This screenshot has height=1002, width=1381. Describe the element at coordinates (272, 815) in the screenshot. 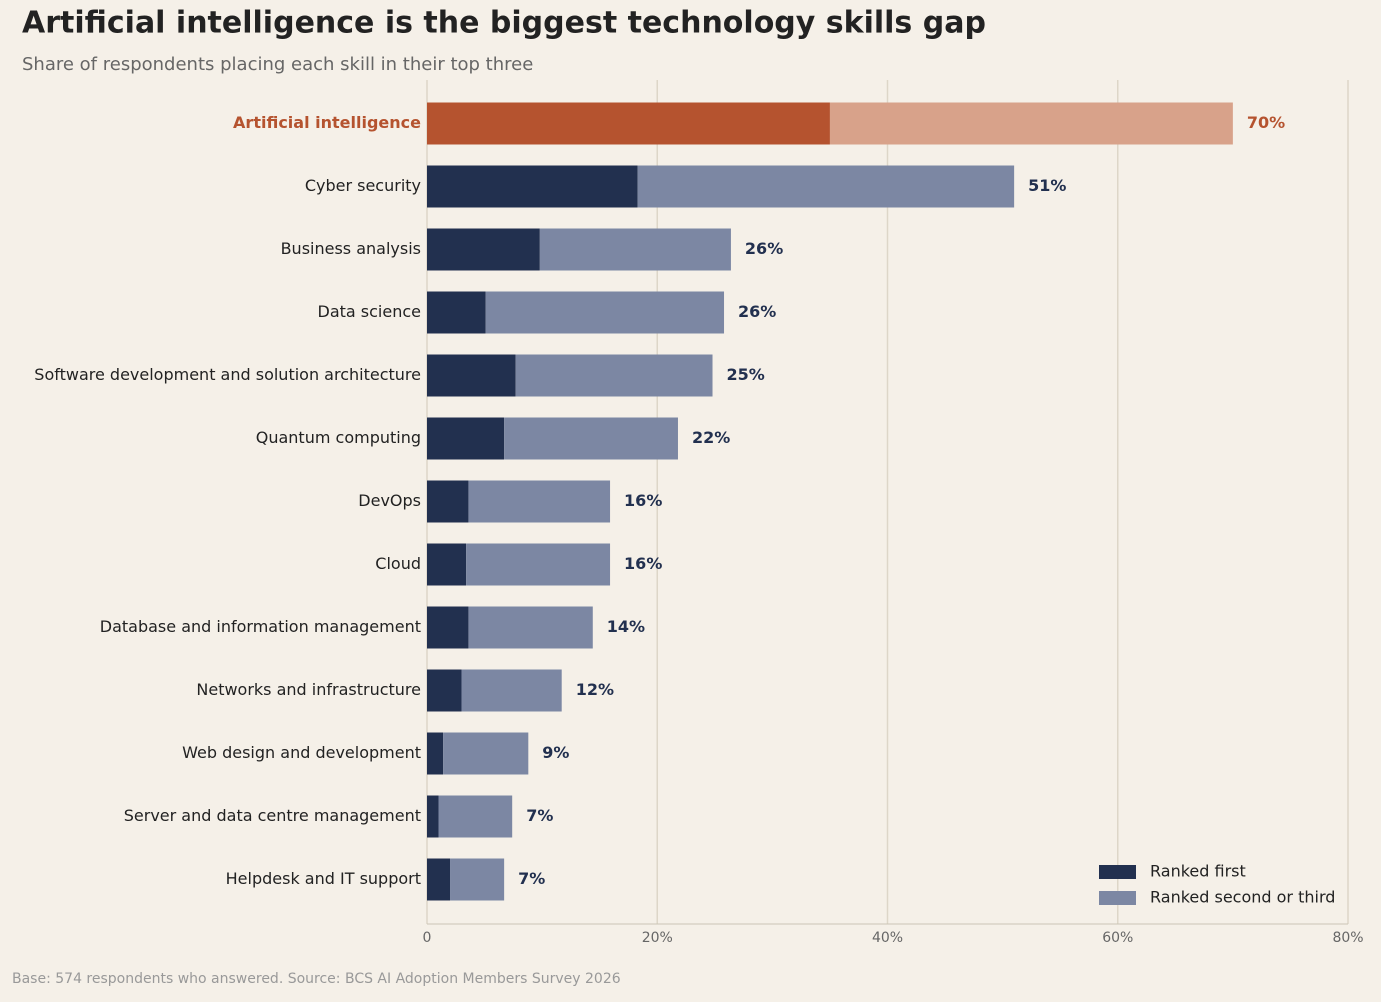

I see `y-tick-label: Server and data centre management` at that location.